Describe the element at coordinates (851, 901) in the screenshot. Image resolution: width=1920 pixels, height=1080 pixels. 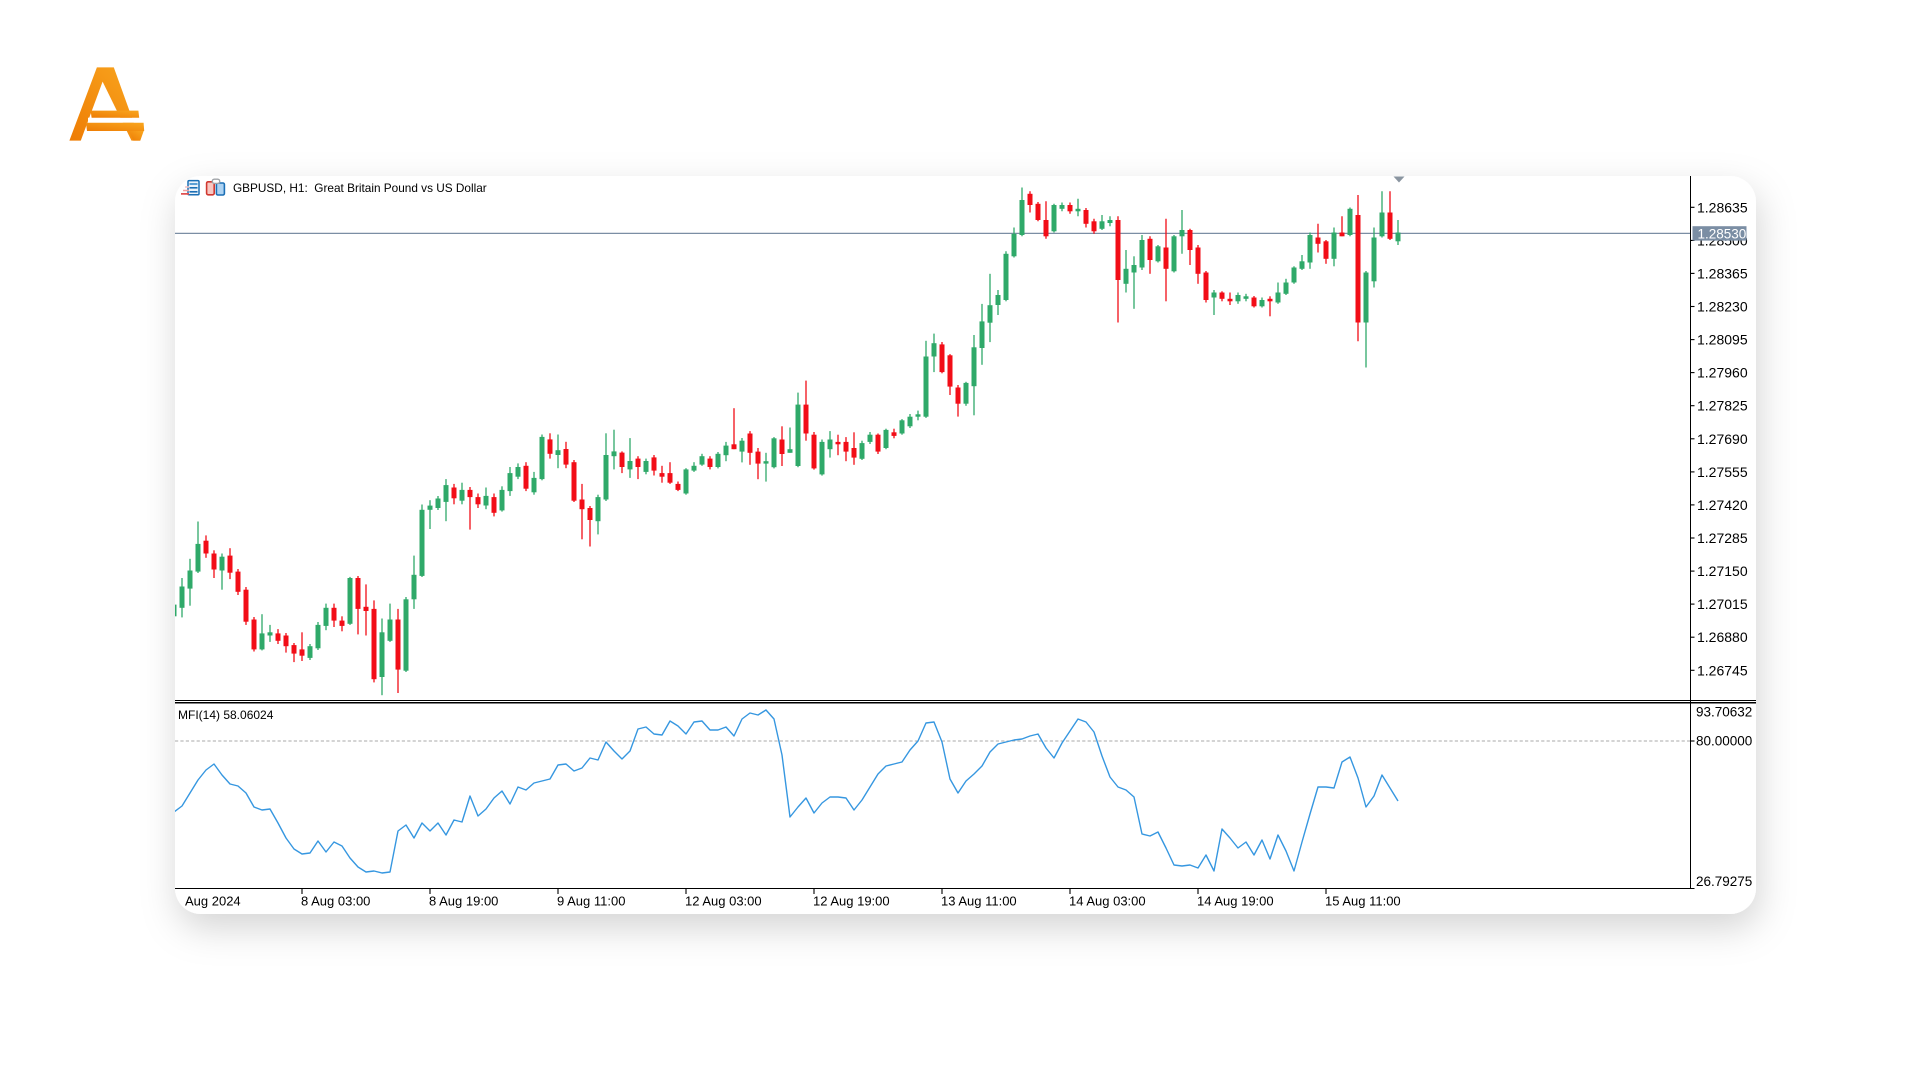
I see `svg-text: 12 Aug 19:00` at that location.